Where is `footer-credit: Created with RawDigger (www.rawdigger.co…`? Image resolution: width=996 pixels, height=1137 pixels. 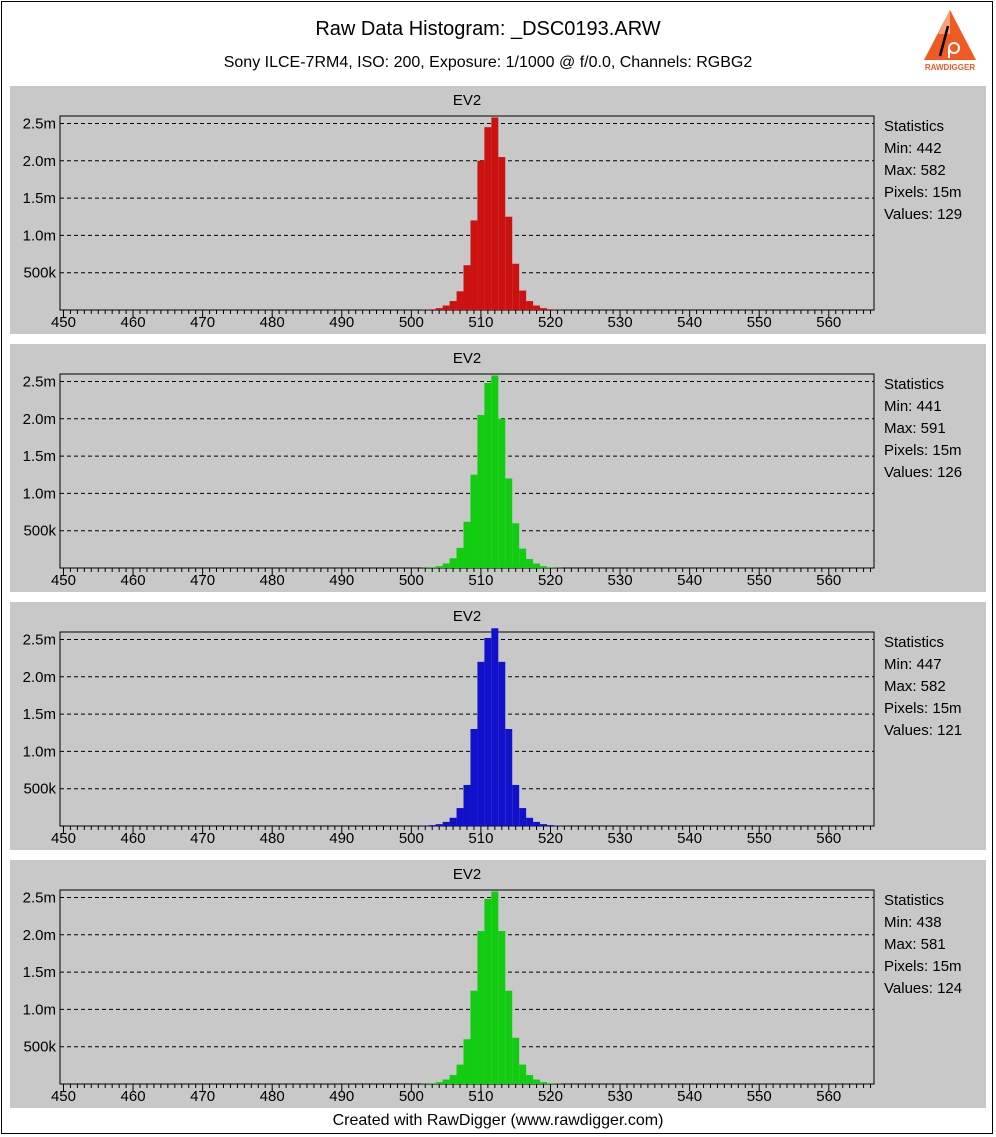 footer-credit: Created with RawDigger (www.rawdigger.co… is located at coordinates (498, 1120).